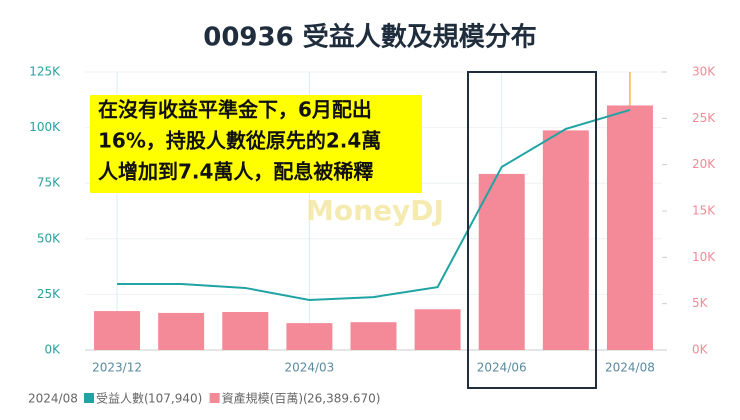 The height and width of the screenshot is (420, 740). What do you see at coordinates (704, 257) in the screenshot?
I see `y2-tick-label: 10K` at bounding box center [704, 257].